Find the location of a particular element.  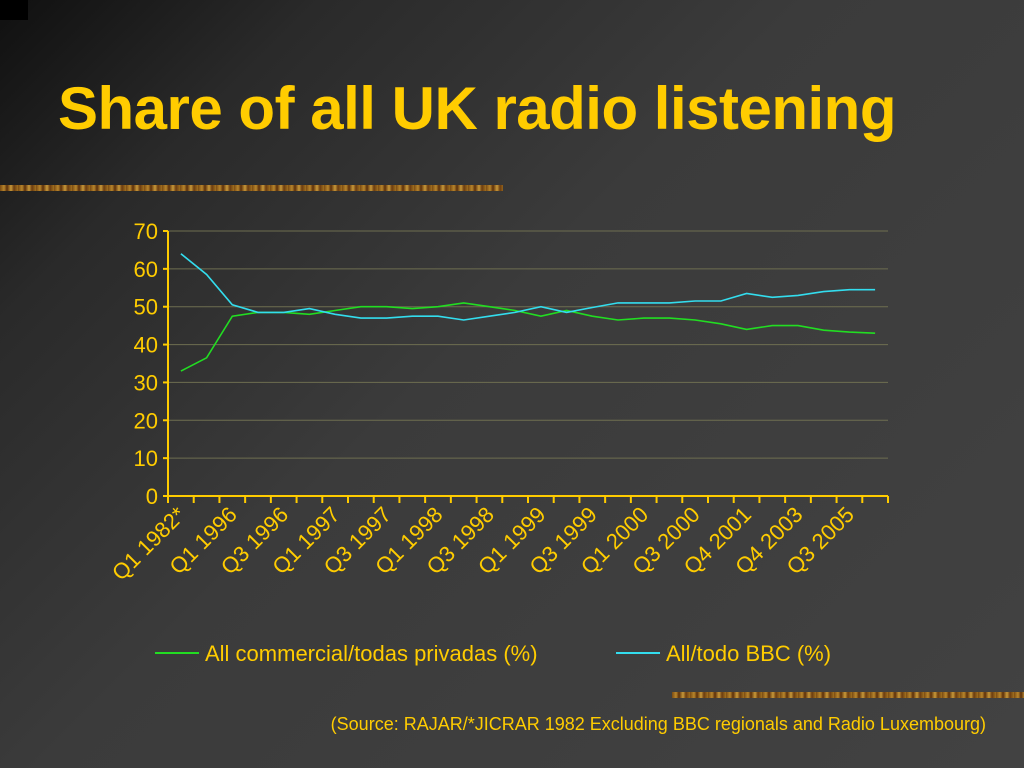

y-tick-label: 20 is located at coordinates (146, 420).